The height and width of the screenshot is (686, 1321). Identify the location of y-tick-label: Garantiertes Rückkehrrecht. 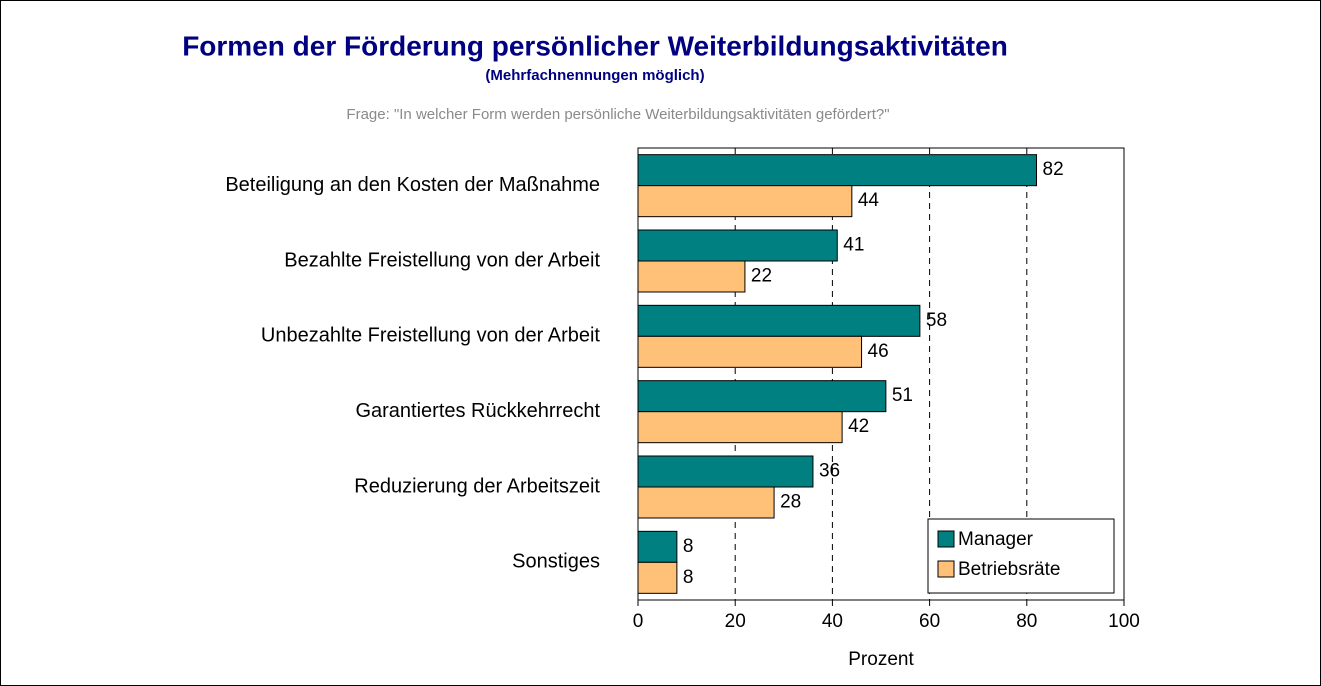
(477, 411).